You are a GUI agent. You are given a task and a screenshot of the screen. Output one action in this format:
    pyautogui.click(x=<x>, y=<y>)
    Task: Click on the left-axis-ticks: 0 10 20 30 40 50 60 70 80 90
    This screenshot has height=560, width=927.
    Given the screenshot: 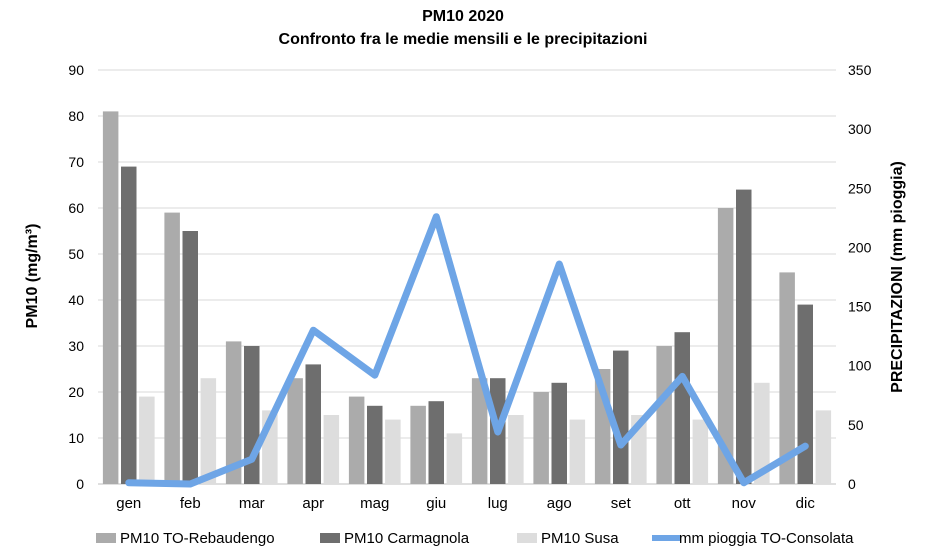 What is the action you would take?
    pyautogui.click(x=76, y=277)
    